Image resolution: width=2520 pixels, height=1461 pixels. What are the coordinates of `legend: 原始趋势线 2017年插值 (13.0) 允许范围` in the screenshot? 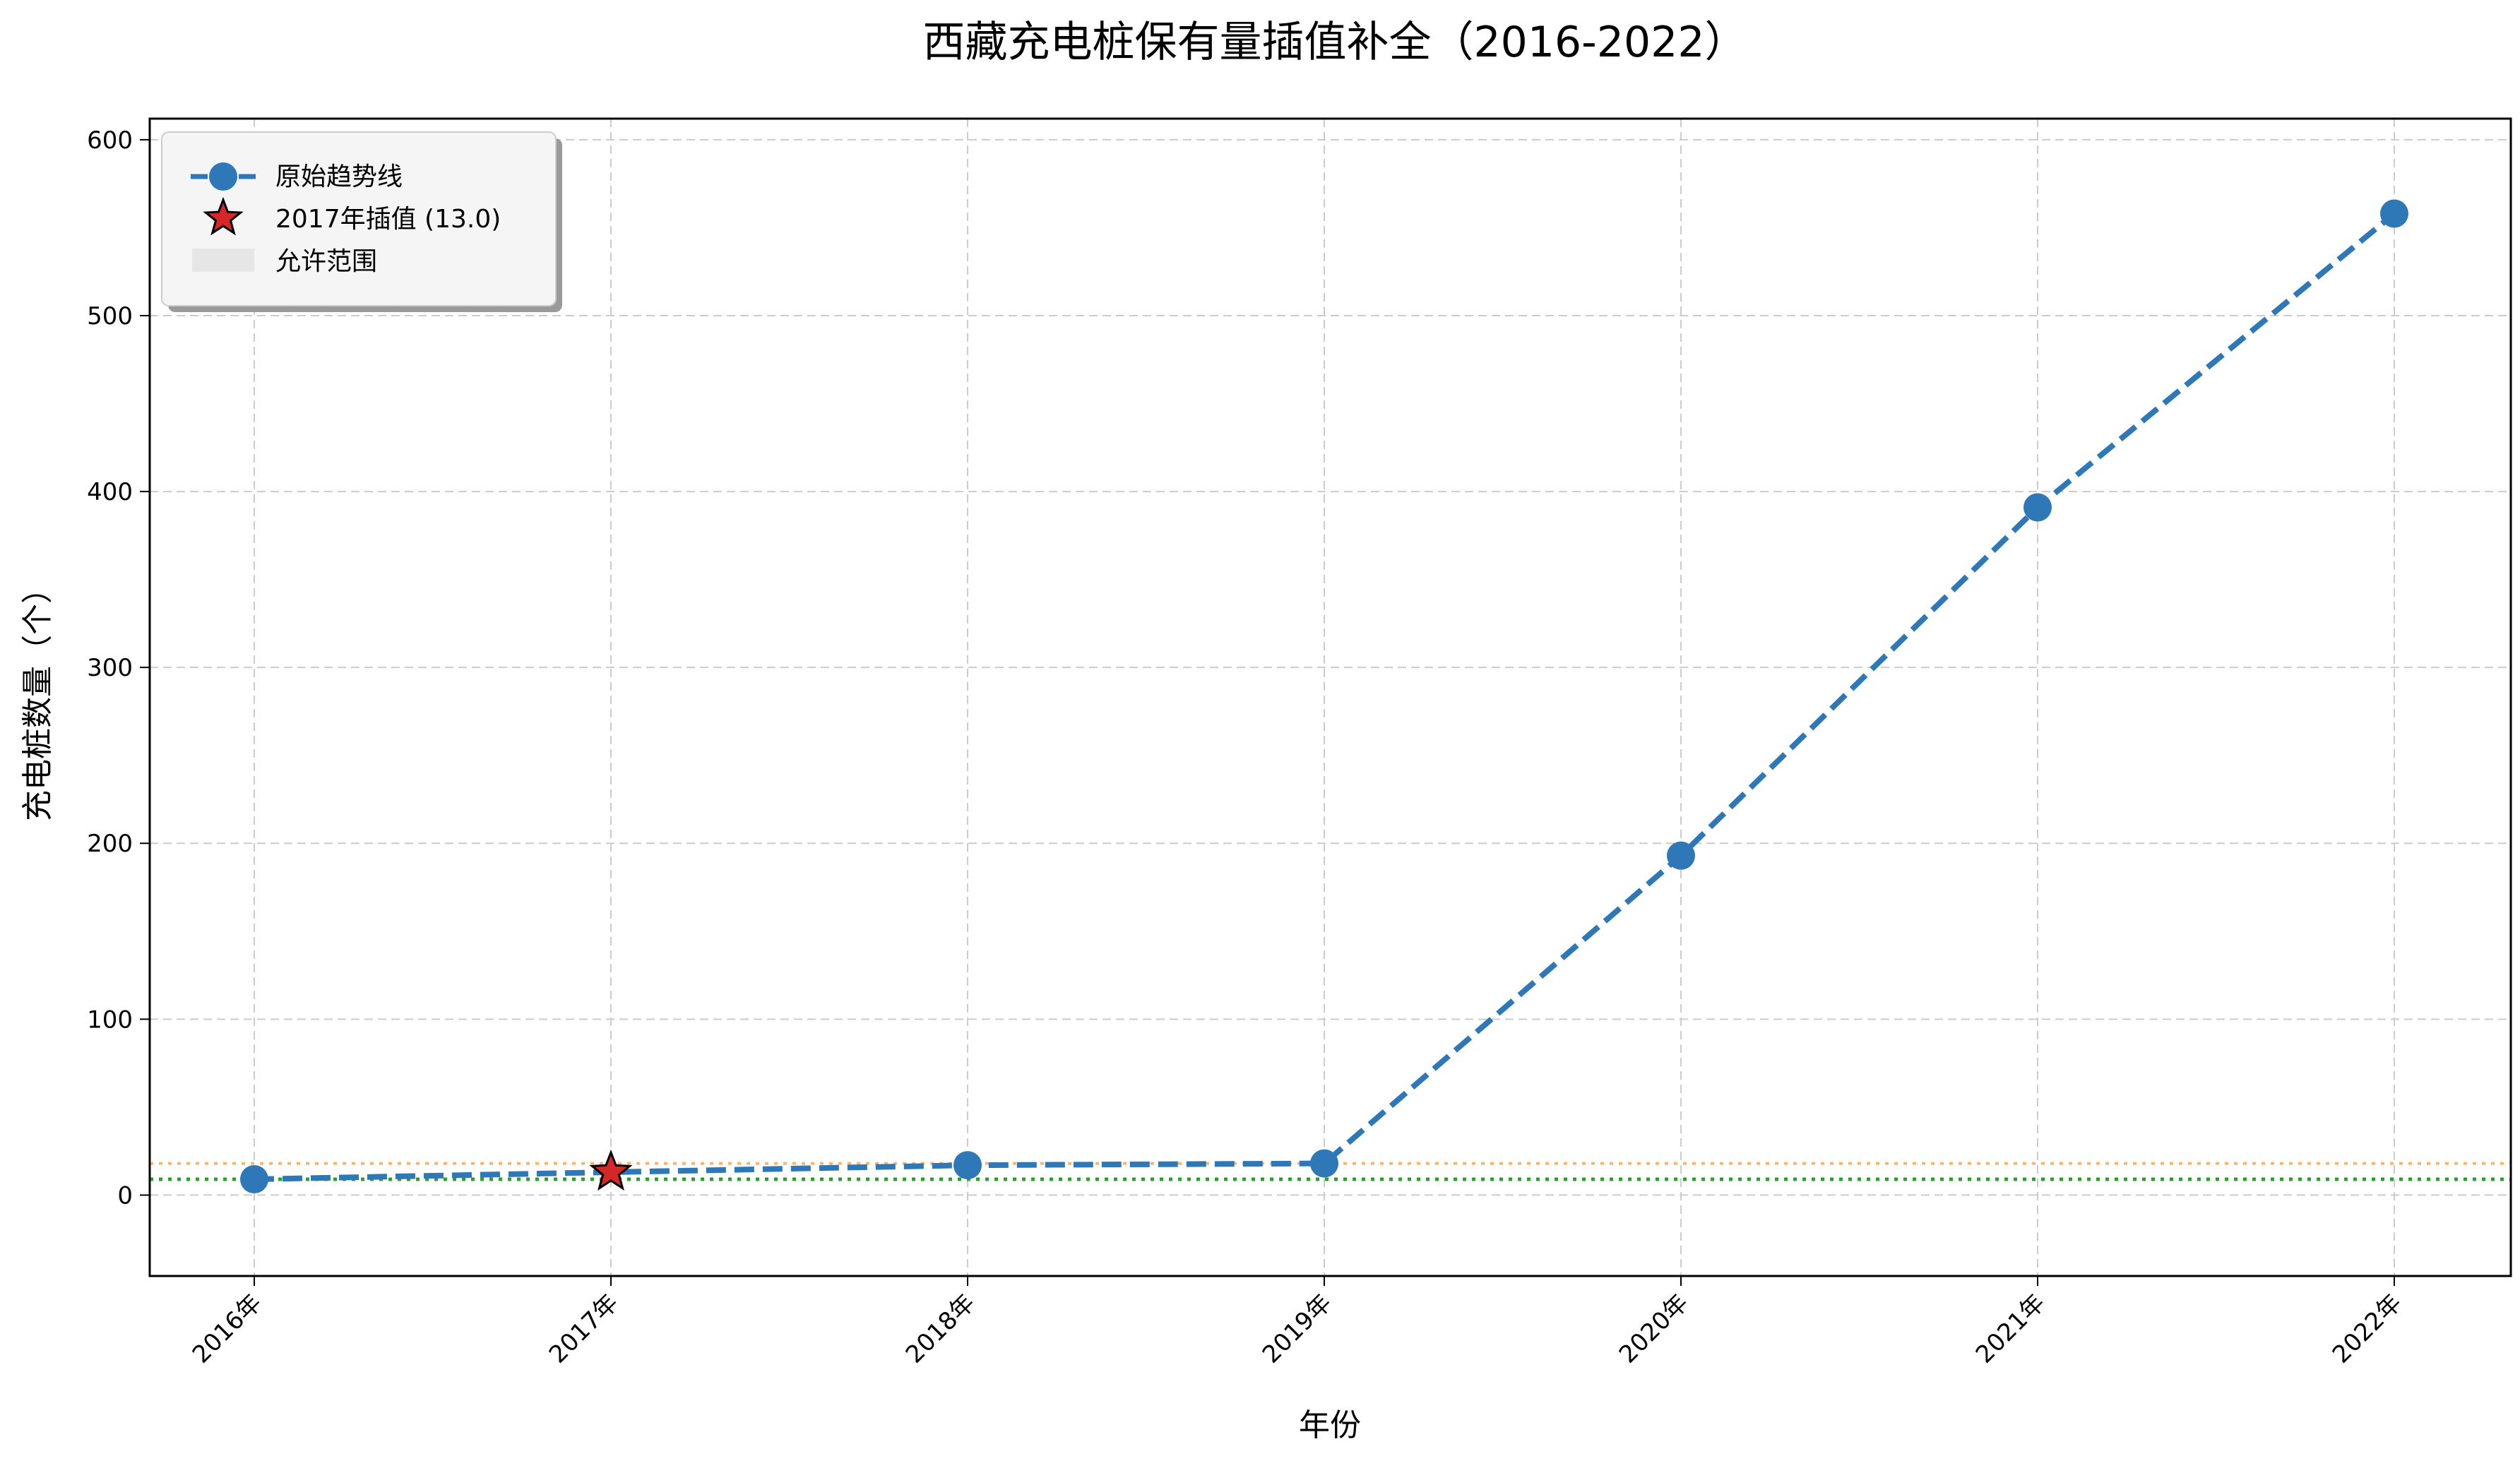 It's located at (362, 221).